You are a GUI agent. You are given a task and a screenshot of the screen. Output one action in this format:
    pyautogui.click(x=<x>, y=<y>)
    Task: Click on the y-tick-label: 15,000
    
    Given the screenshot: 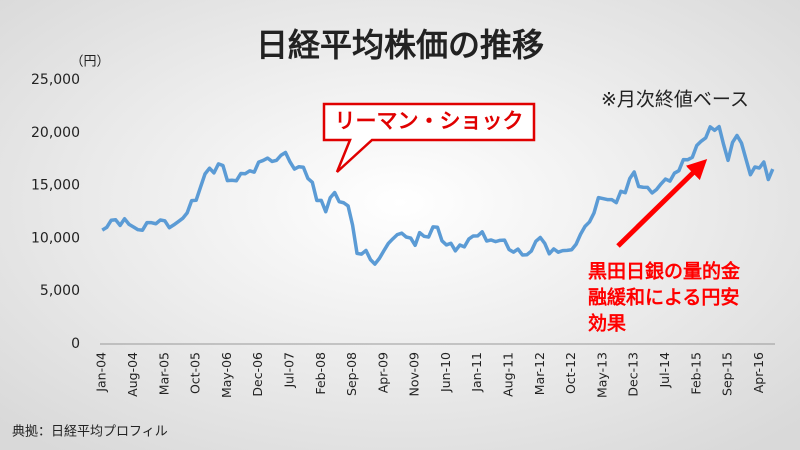 What is the action you would take?
    pyautogui.click(x=55, y=186)
    